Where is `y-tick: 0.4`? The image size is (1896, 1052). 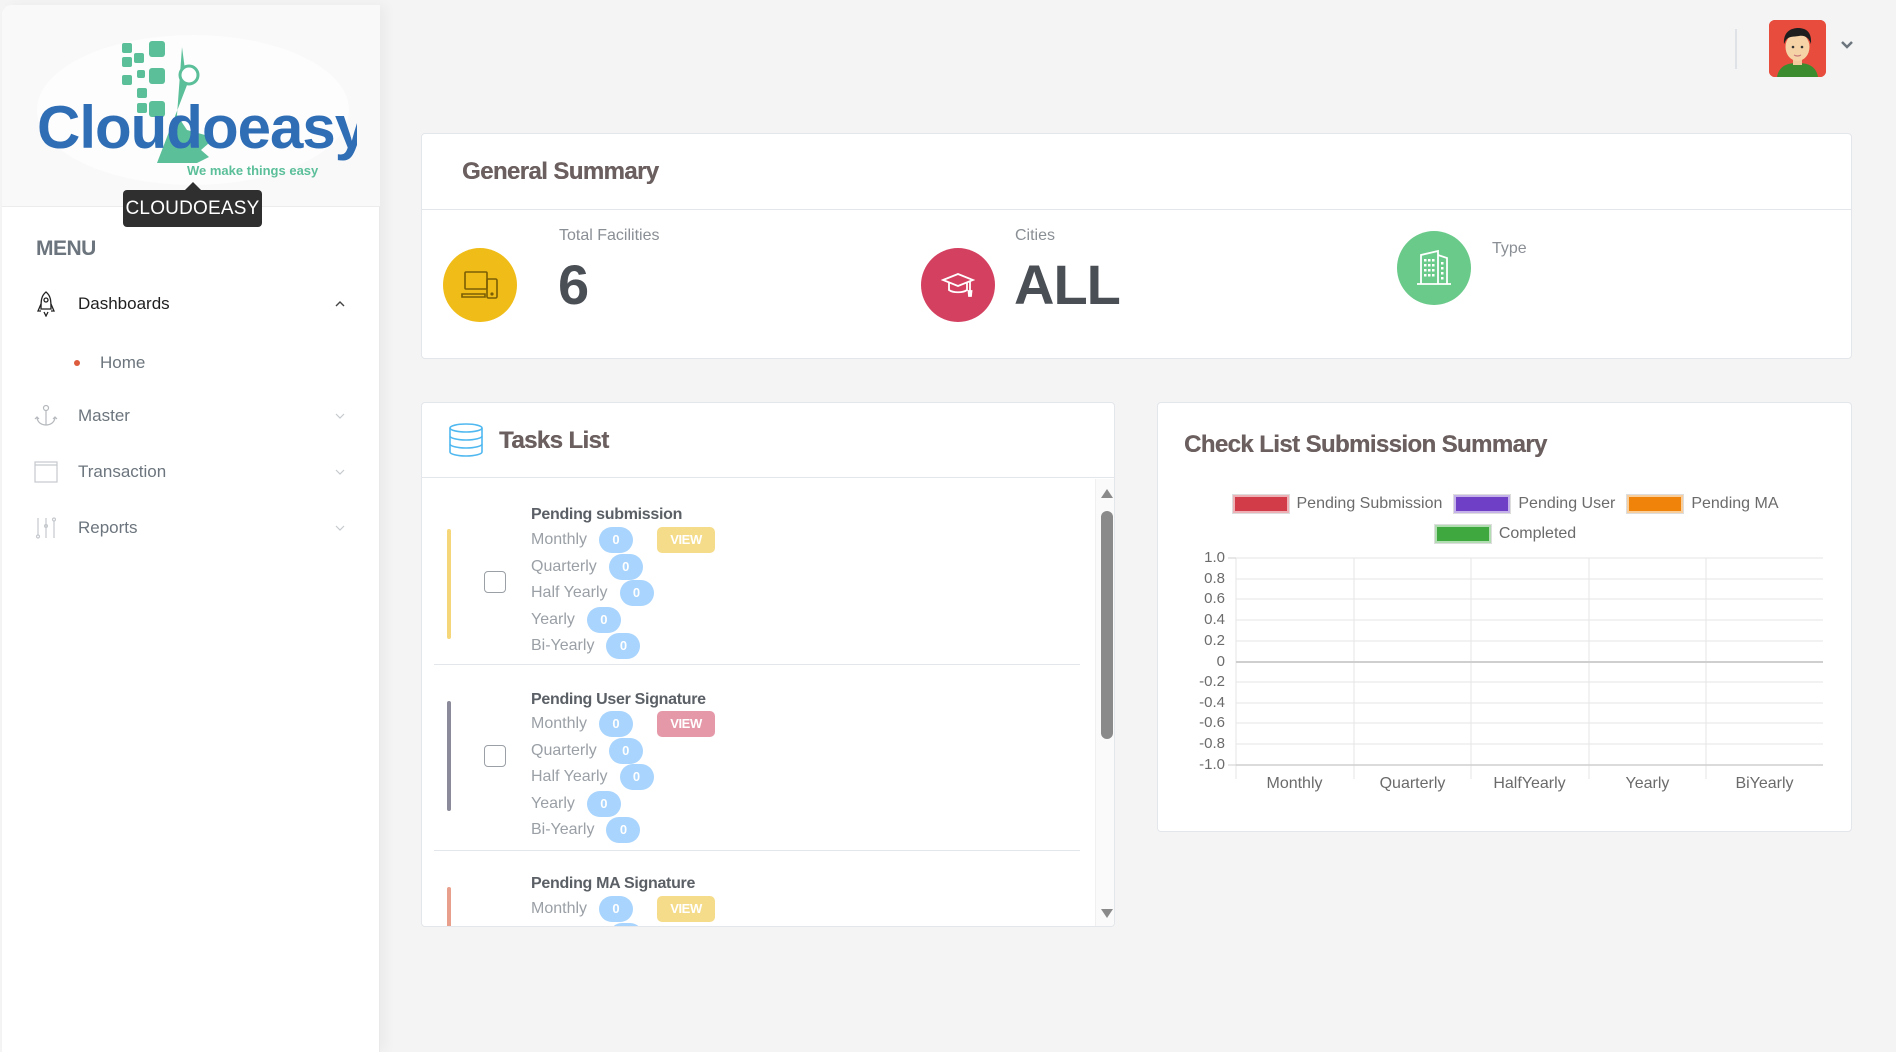
y-tick: 0.4 is located at coordinates (1214, 619).